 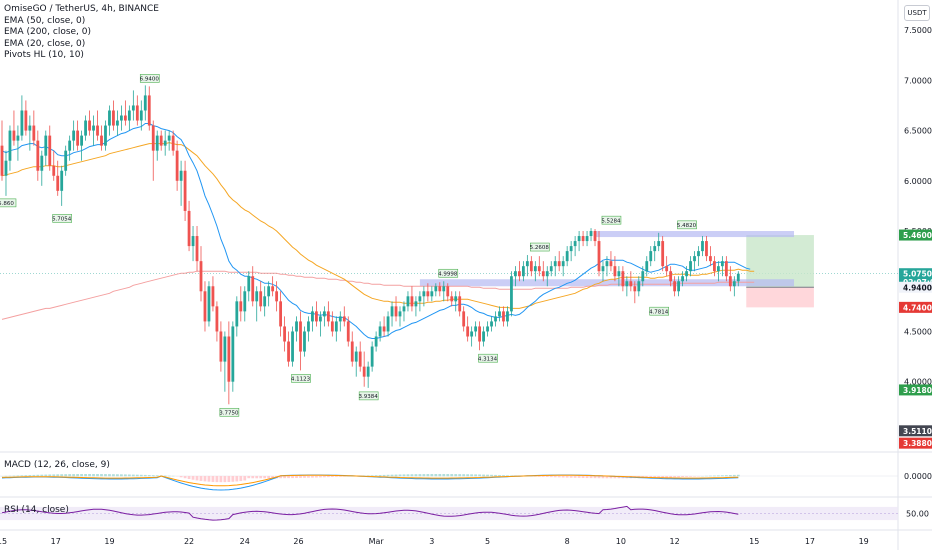 What do you see at coordinates (611, 221) in the screenshot?
I see `pivot-label: 5.5284` at bounding box center [611, 221].